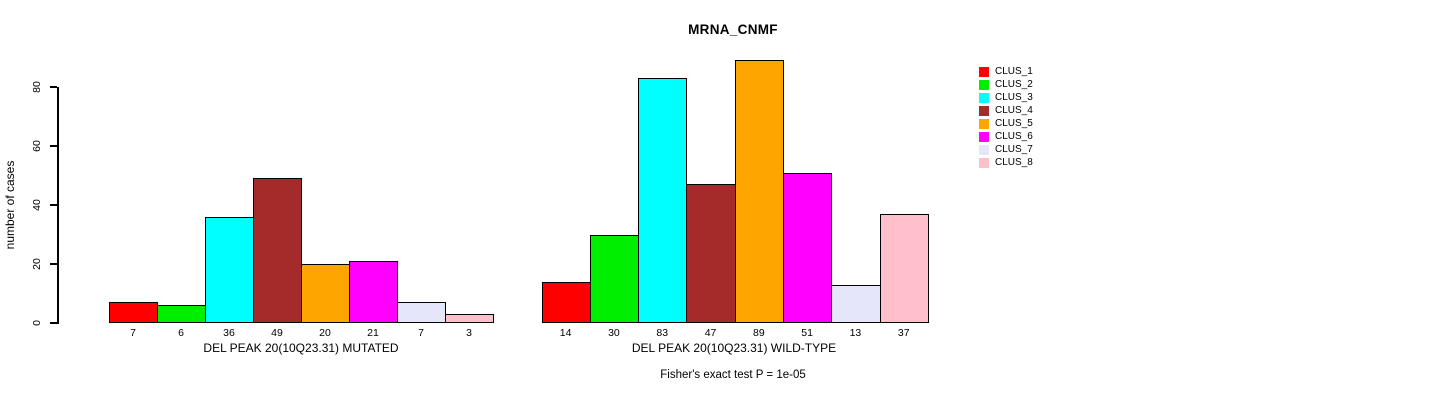 The height and width of the screenshot is (400, 1440). Describe the element at coordinates (758, 332) in the screenshot. I see `bar-value-label: 89` at that location.